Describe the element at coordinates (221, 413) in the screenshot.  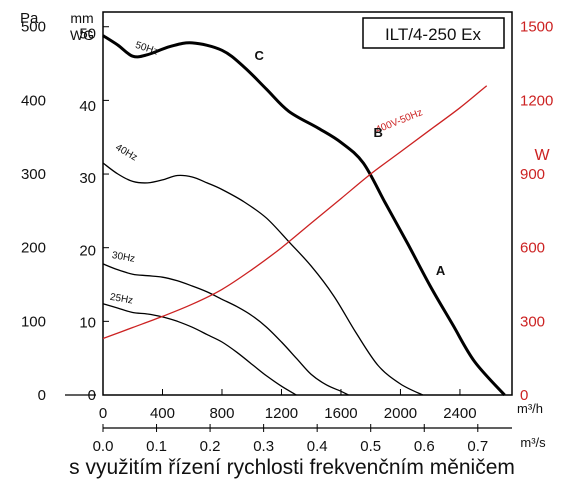
I see `x-tick-m3h: 800` at that location.